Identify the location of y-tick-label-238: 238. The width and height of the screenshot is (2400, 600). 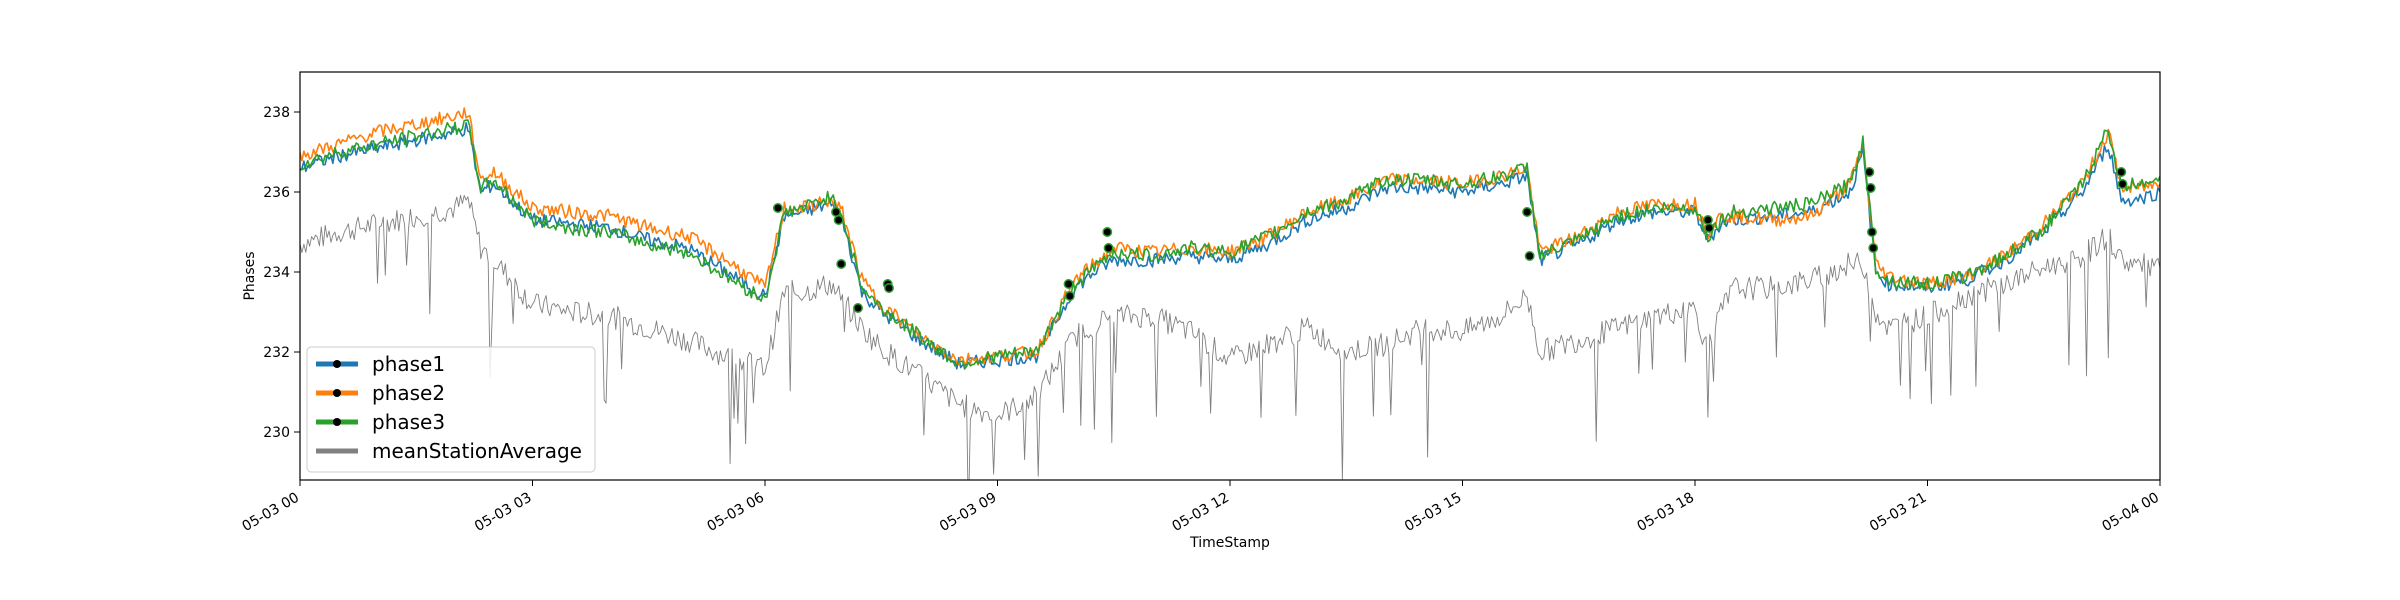
(276, 113).